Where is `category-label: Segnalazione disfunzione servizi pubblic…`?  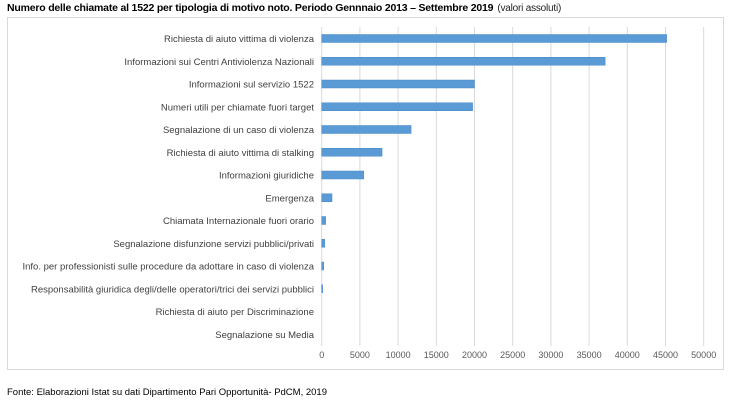
category-label: Segnalazione disfunzione servizi pubblic… is located at coordinates (213, 244).